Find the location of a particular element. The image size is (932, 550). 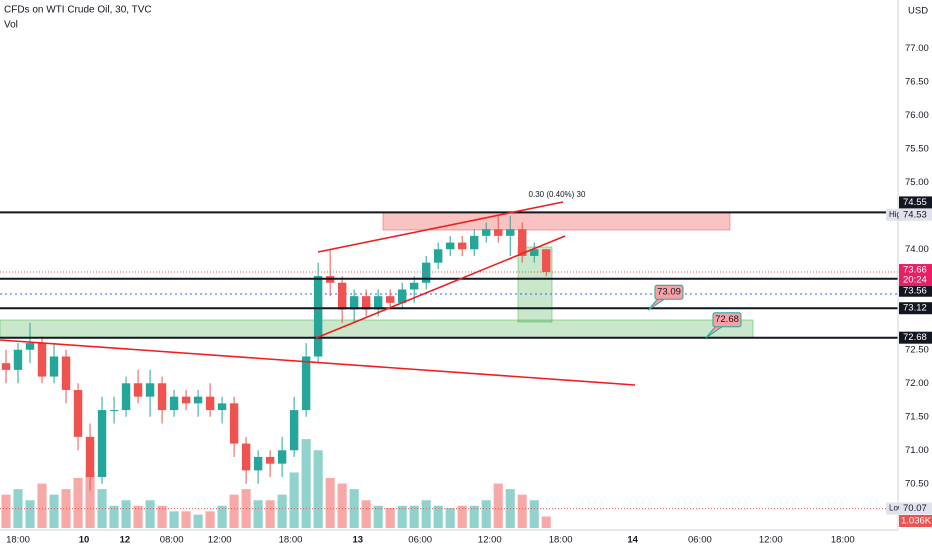

y-tick-label: 75.00 is located at coordinates (917, 182).